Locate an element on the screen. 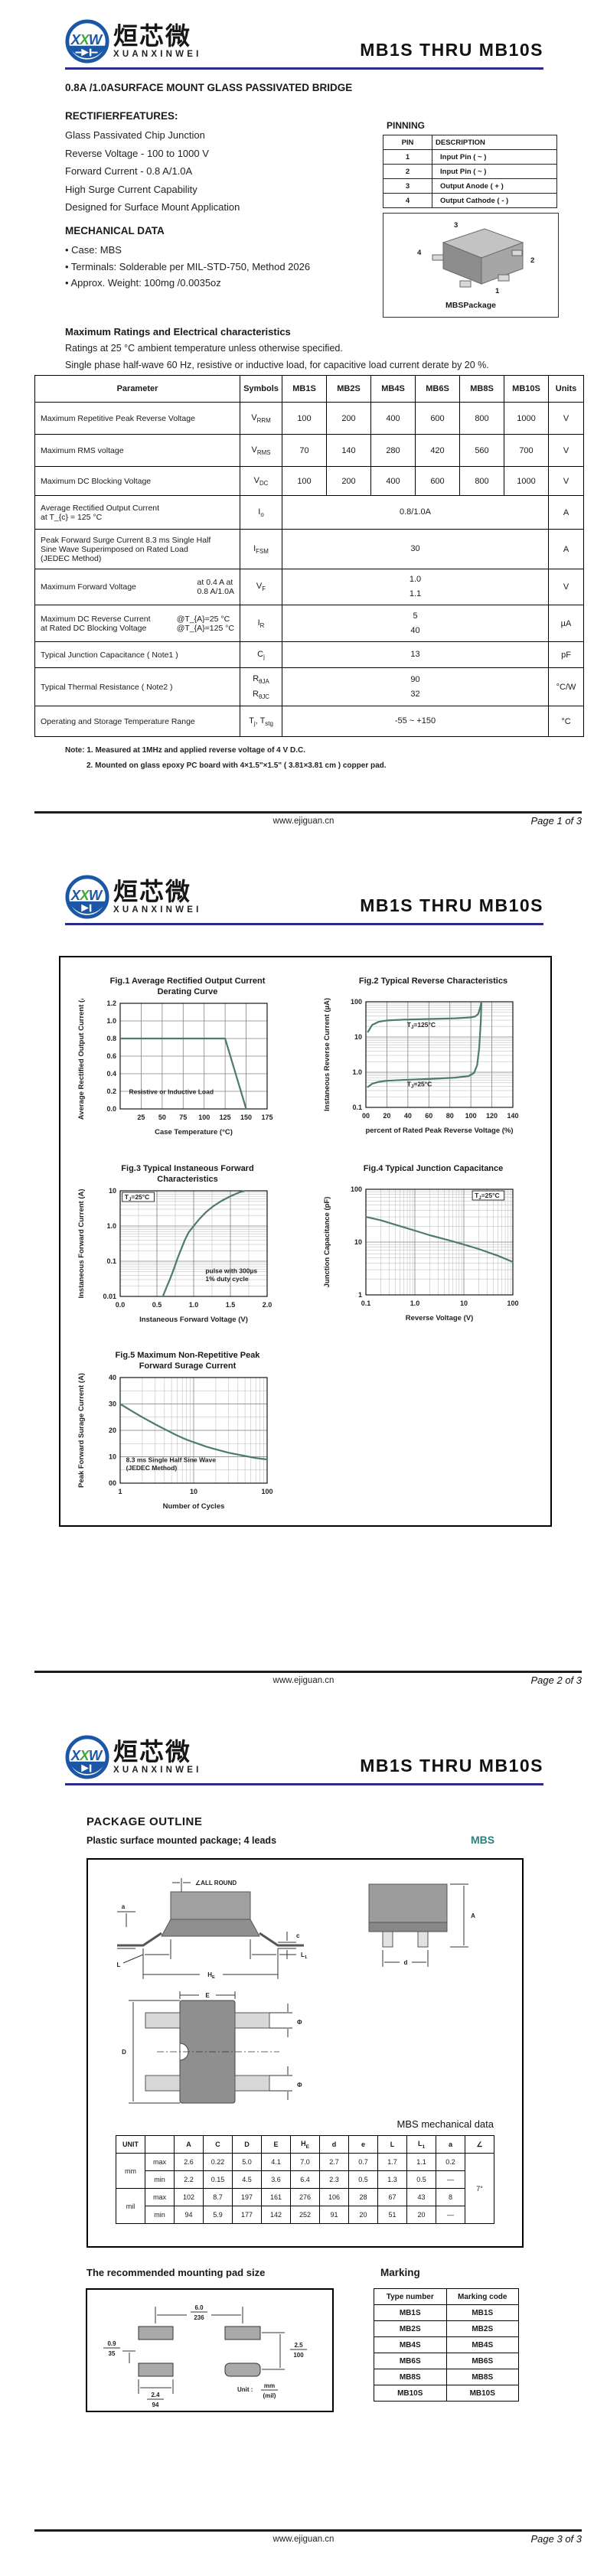 The width and height of the screenshot is (607, 2576). value-cell: 102 is located at coordinates (189, 2197).